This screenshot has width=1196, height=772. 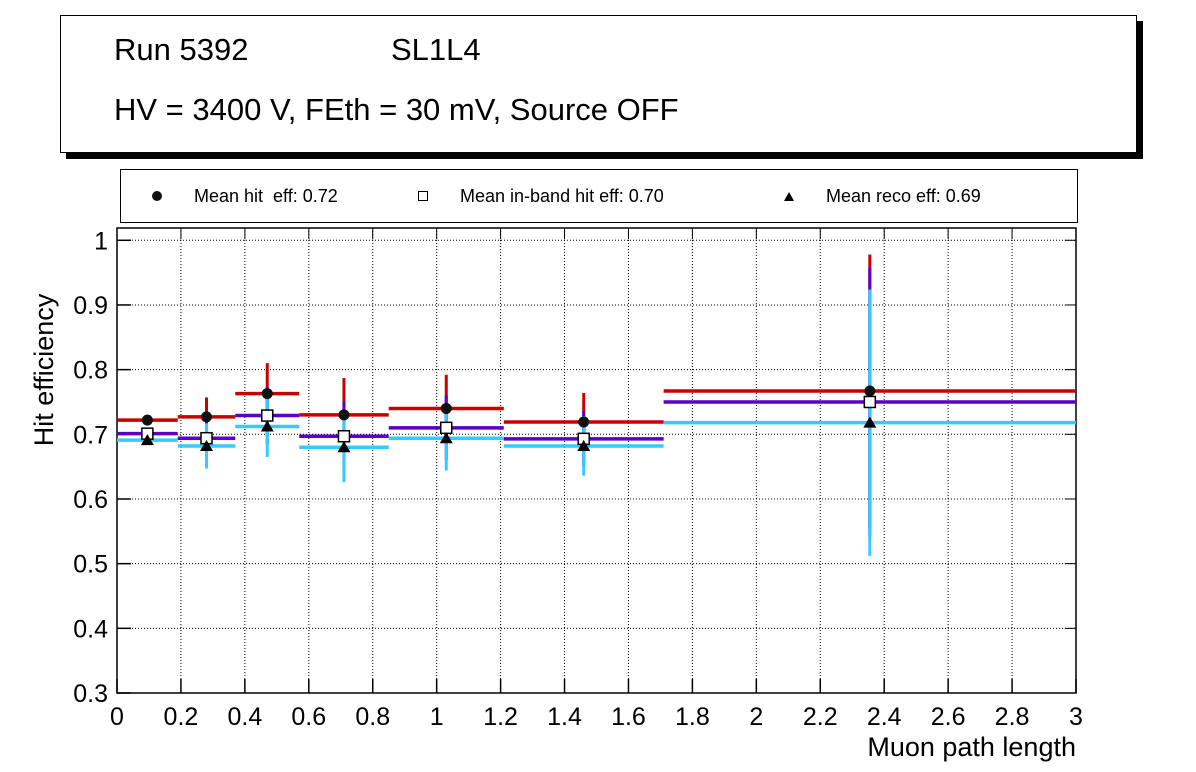 What do you see at coordinates (90, 500) in the screenshot?
I see `y-tick-label: 0.6` at bounding box center [90, 500].